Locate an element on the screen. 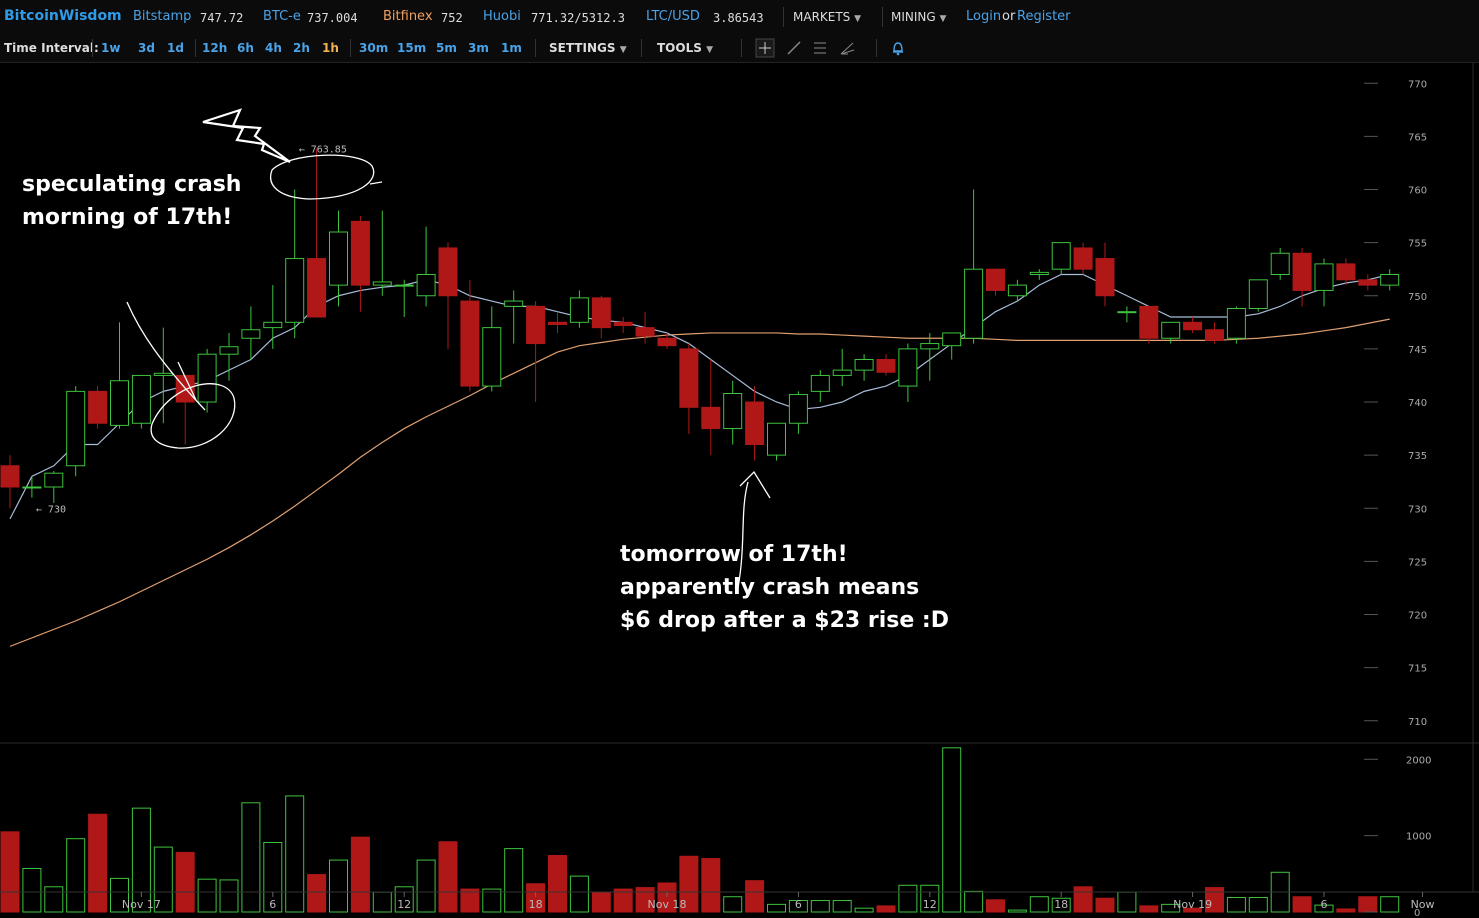 The width and height of the screenshot is (1479, 918). y-tick-label: 740 is located at coordinates (1417, 403).